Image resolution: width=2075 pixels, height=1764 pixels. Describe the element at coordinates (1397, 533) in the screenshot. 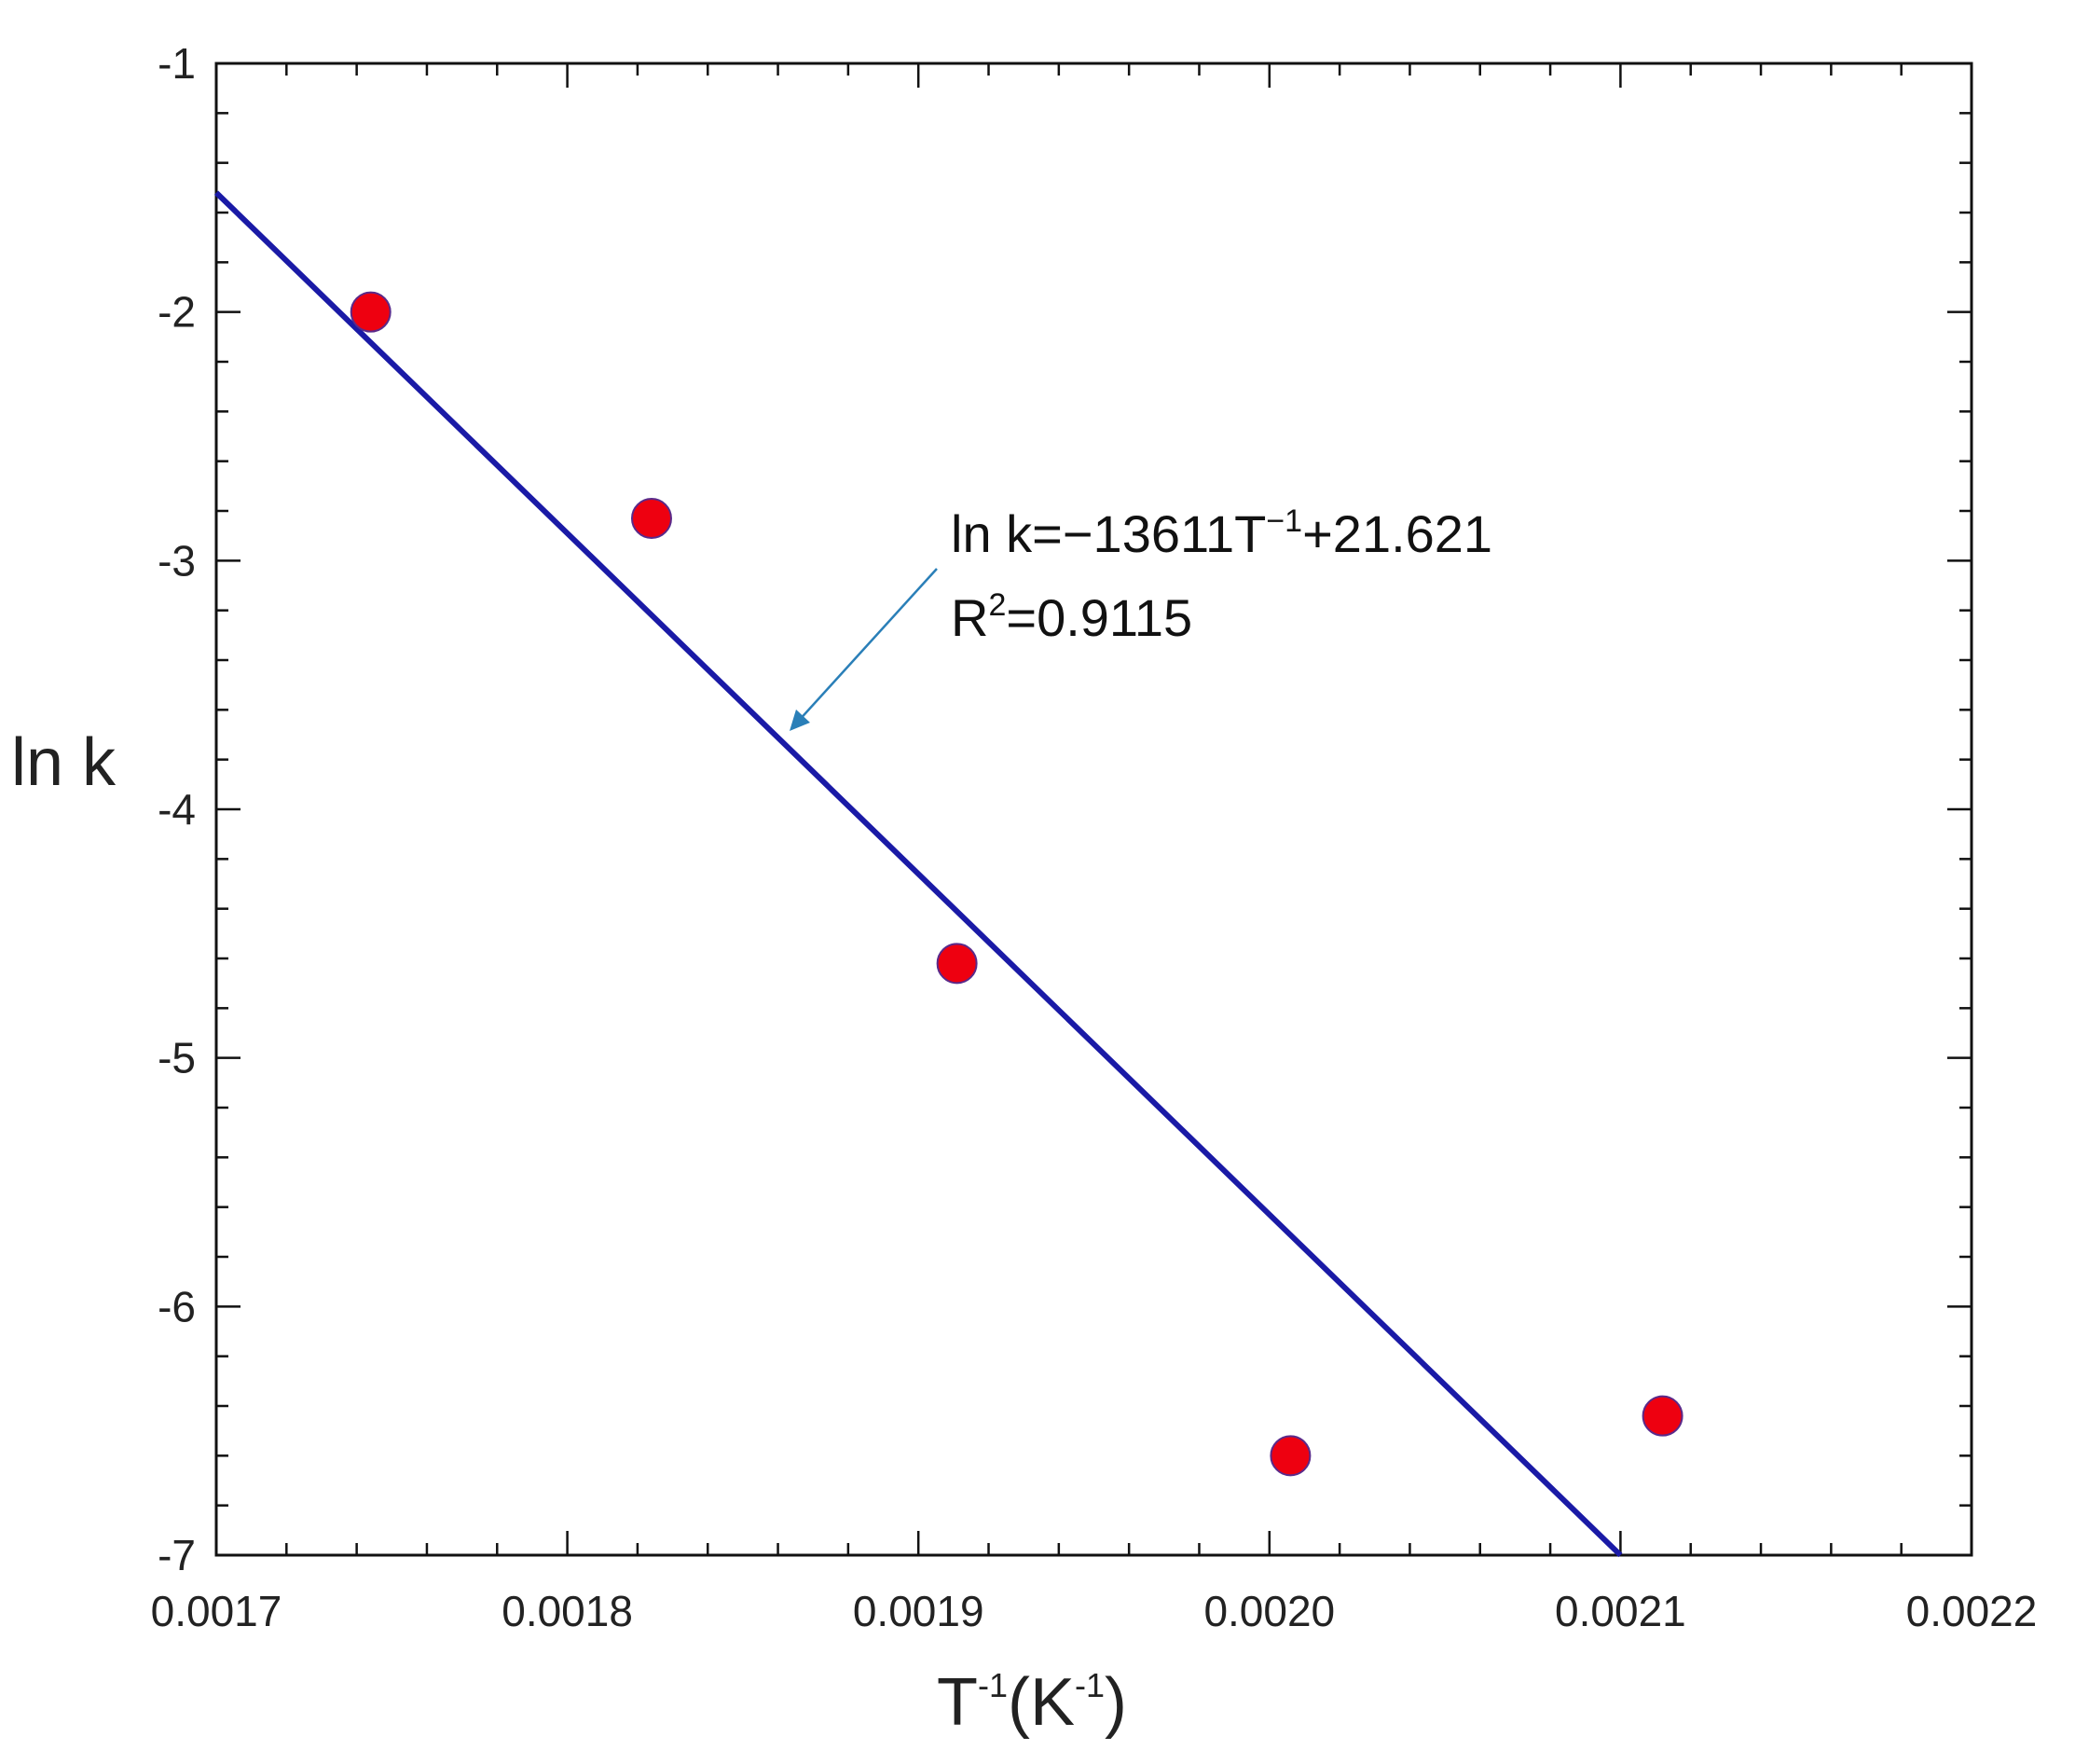

I see `fit-equation-post: +21.621` at that location.